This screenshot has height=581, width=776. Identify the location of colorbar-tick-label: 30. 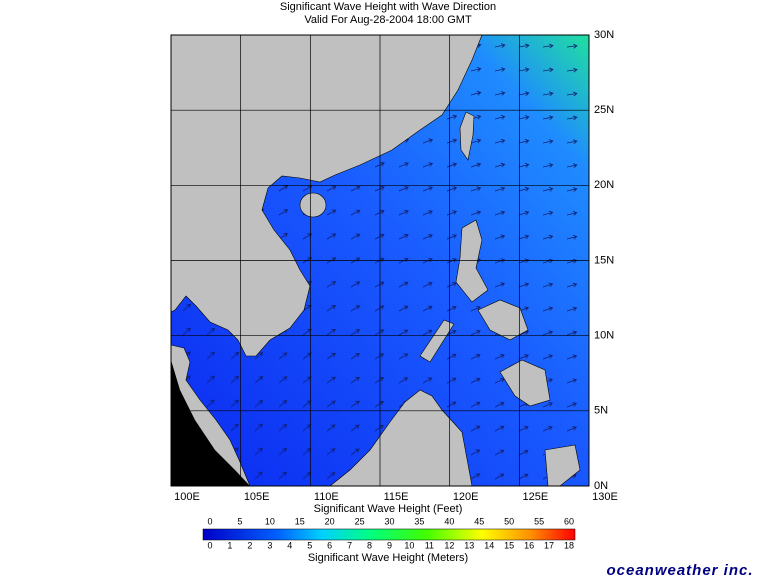
(389, 521).